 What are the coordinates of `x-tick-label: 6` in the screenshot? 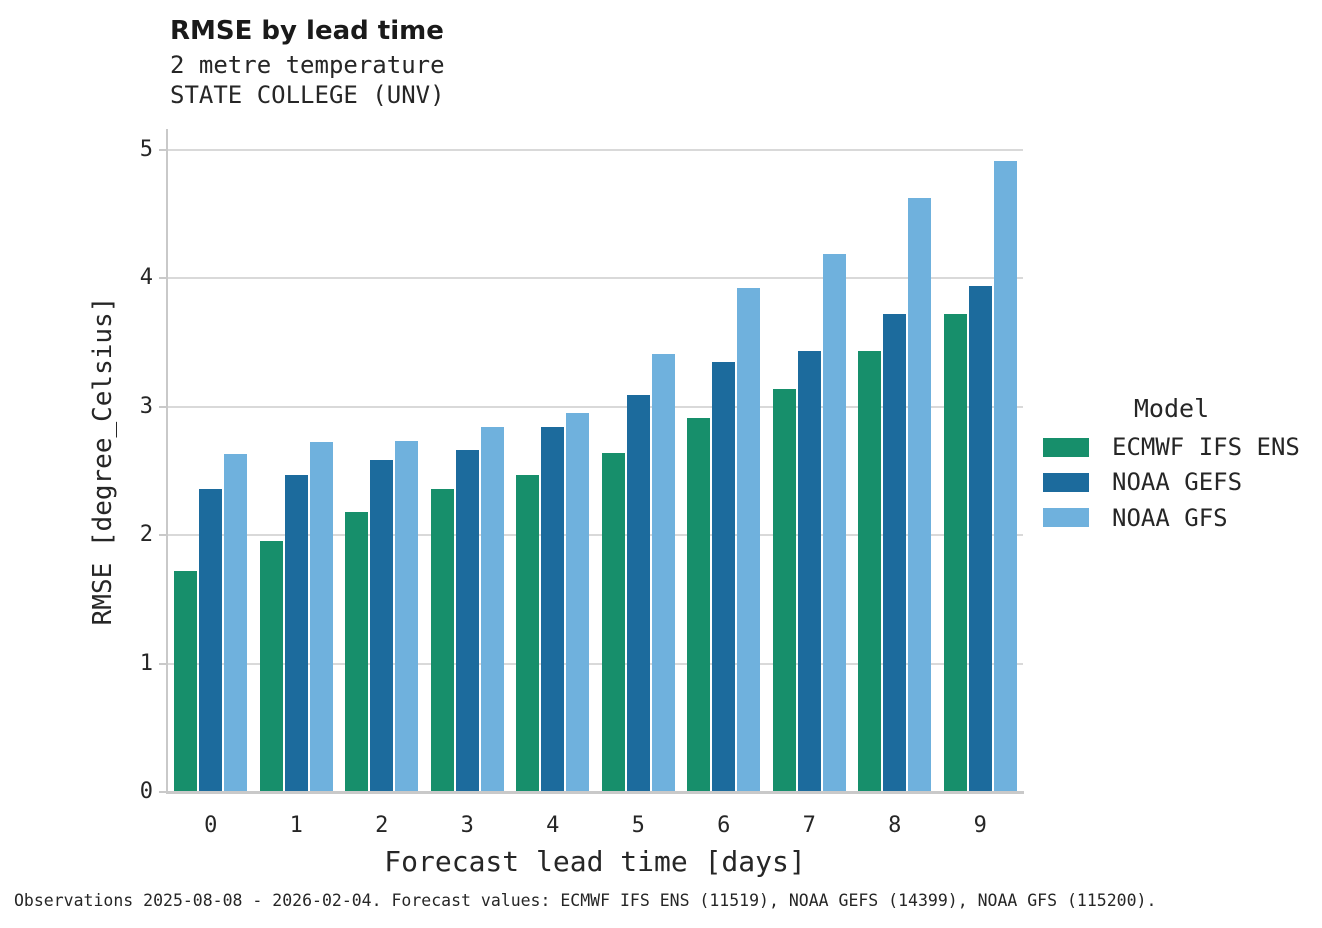 It's located at (724, 825).